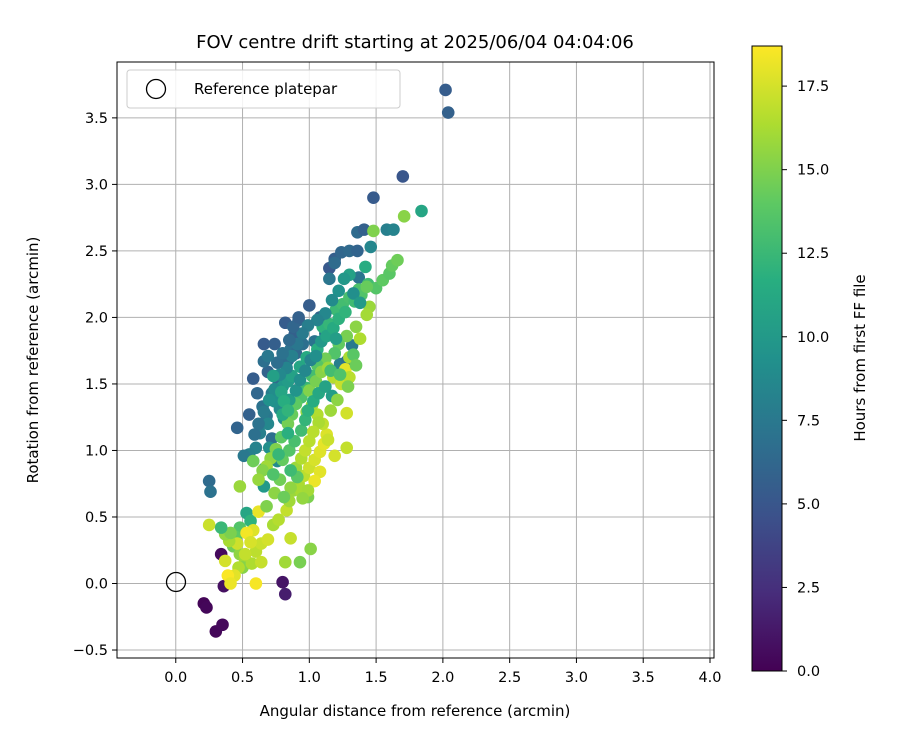 The height and width of the screenshot is (750, 900). I want to click on colorbar-tick-label: 0.0, so click(808, 672).